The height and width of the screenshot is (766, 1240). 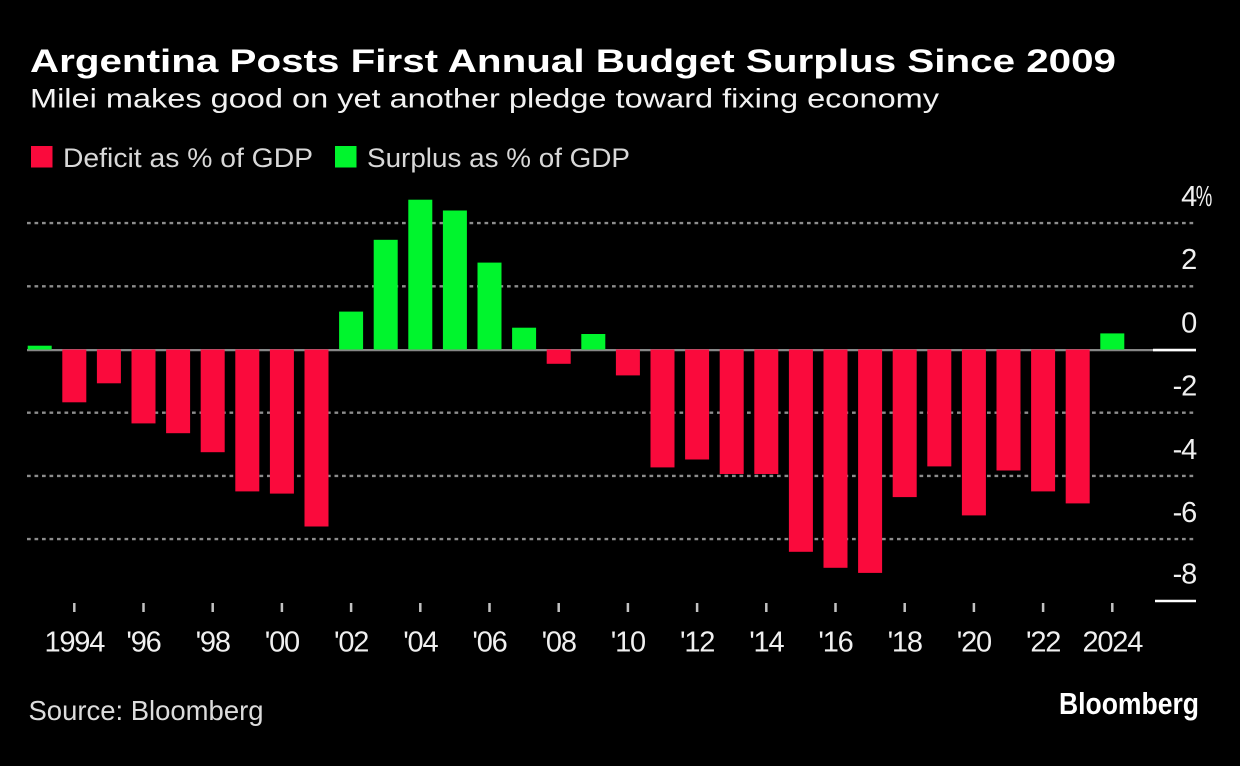 I want to click on svg-text: '00, so click(x=282, y=643).